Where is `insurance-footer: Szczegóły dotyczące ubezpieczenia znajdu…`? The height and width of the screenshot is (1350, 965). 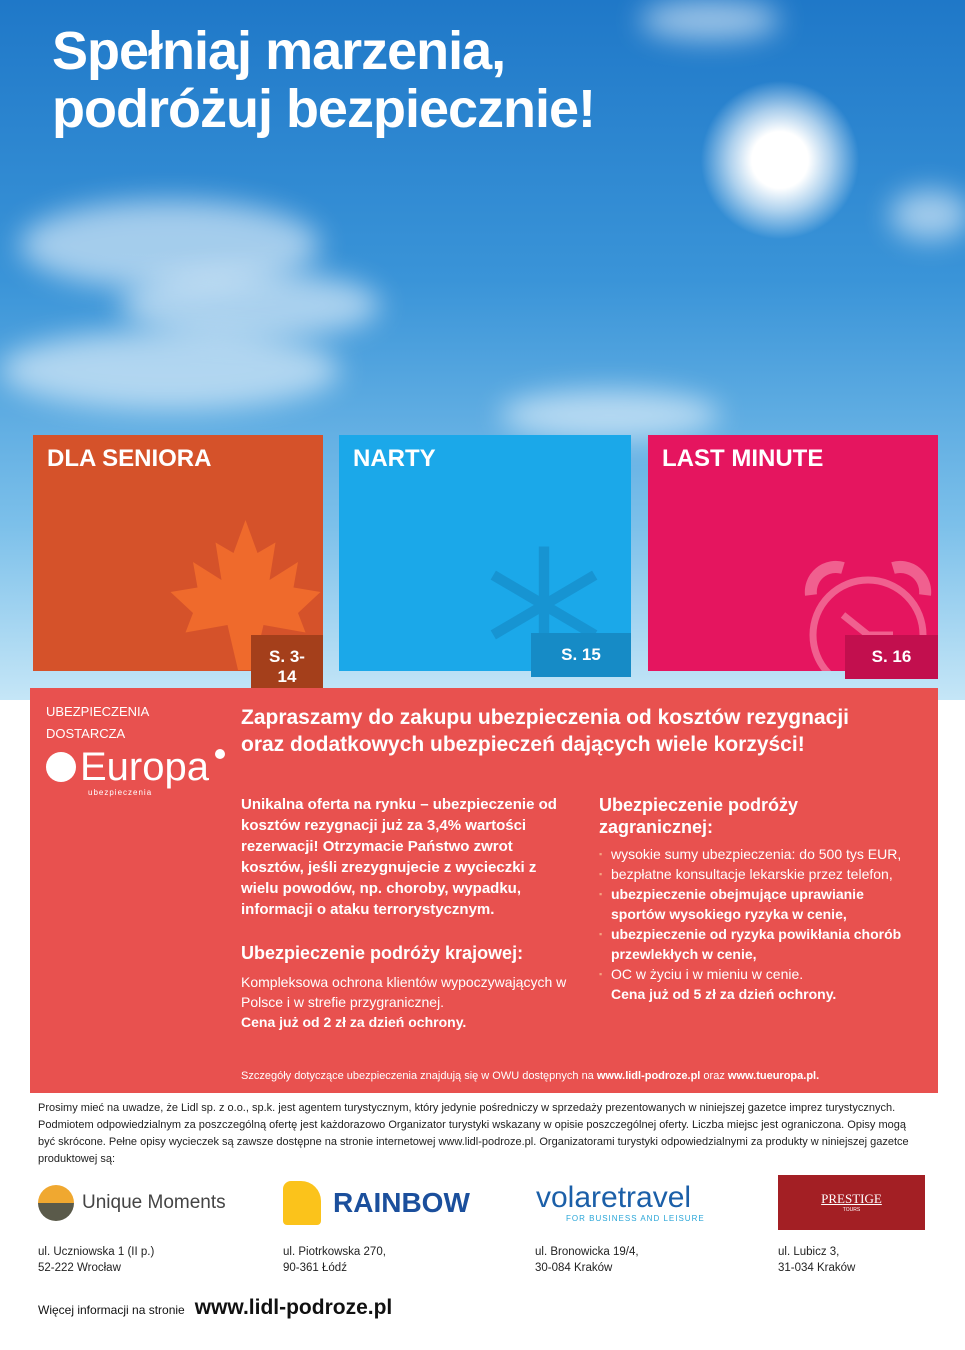
insurance-footer: Szczegóły dotyczące ubezpieczenia znajdu… is located at coordinates (530, 1076).